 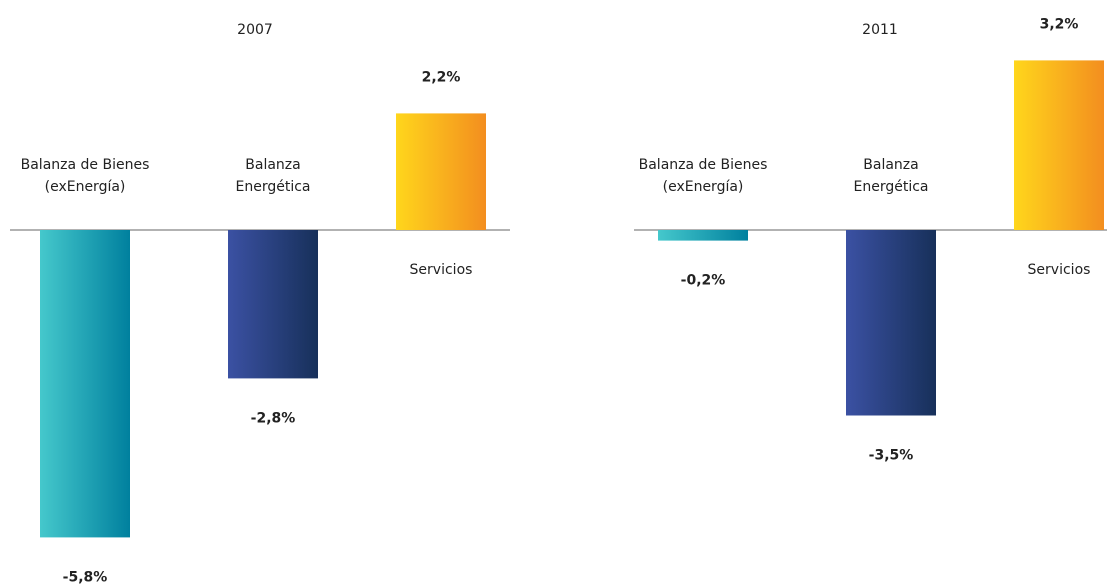 What do you see at coordinates (255, 30) in the screenshot?
I see `chart-title: 2007` at bounding box center [255, 30].